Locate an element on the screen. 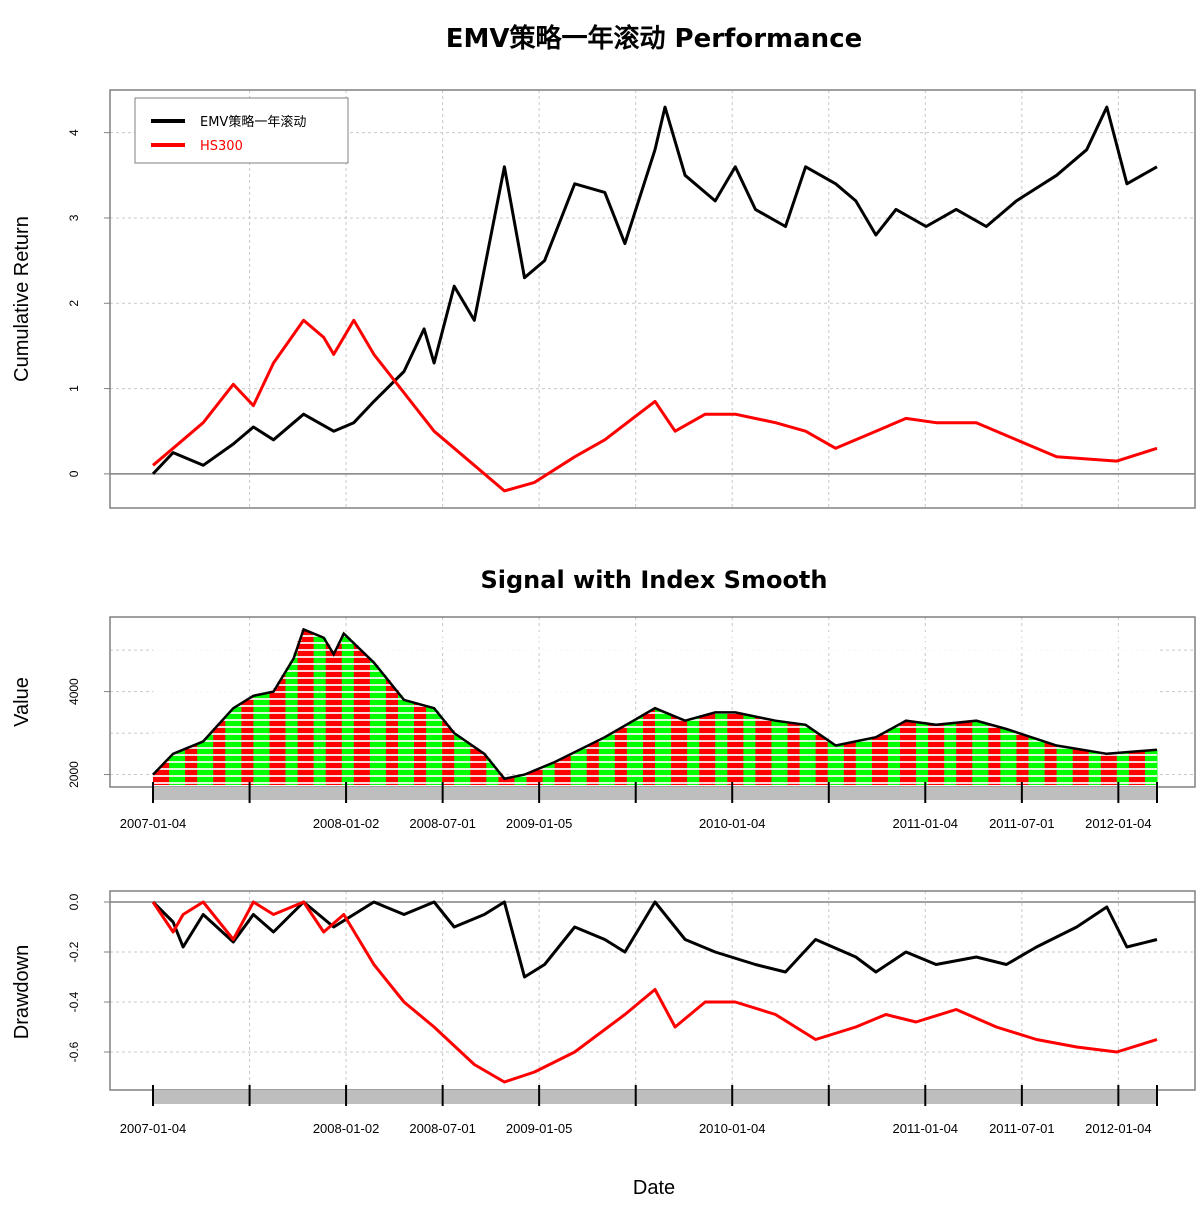 The width and height of the screenshot is (1203, 1209). legend-box is located at coordinates (241, 130).